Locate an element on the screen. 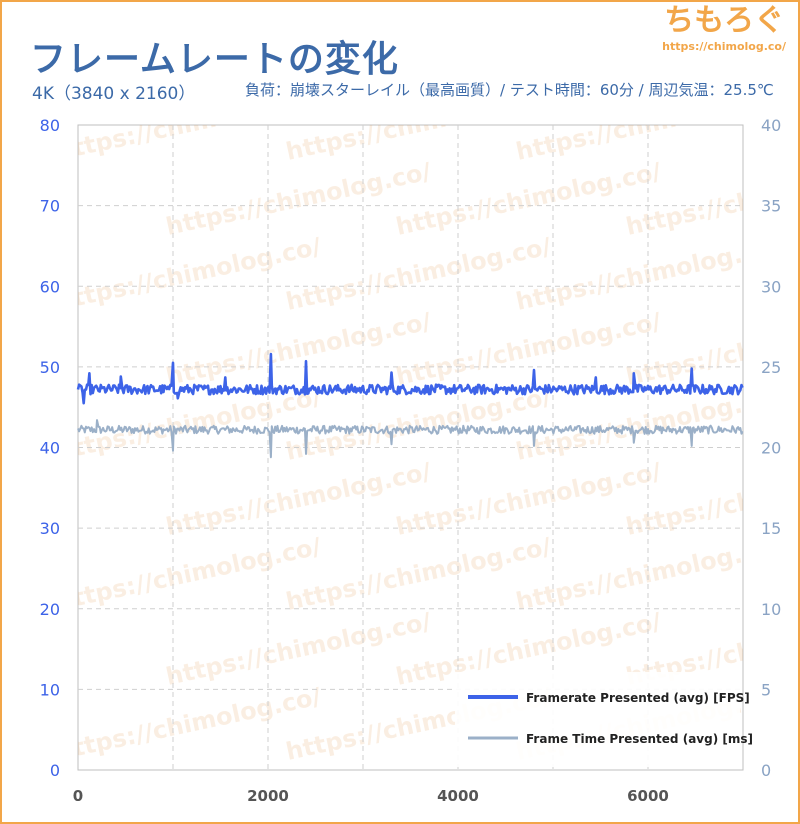  site-logo: ちもろぐ https://chimolog.co/ is located at coordinates (724, 28).